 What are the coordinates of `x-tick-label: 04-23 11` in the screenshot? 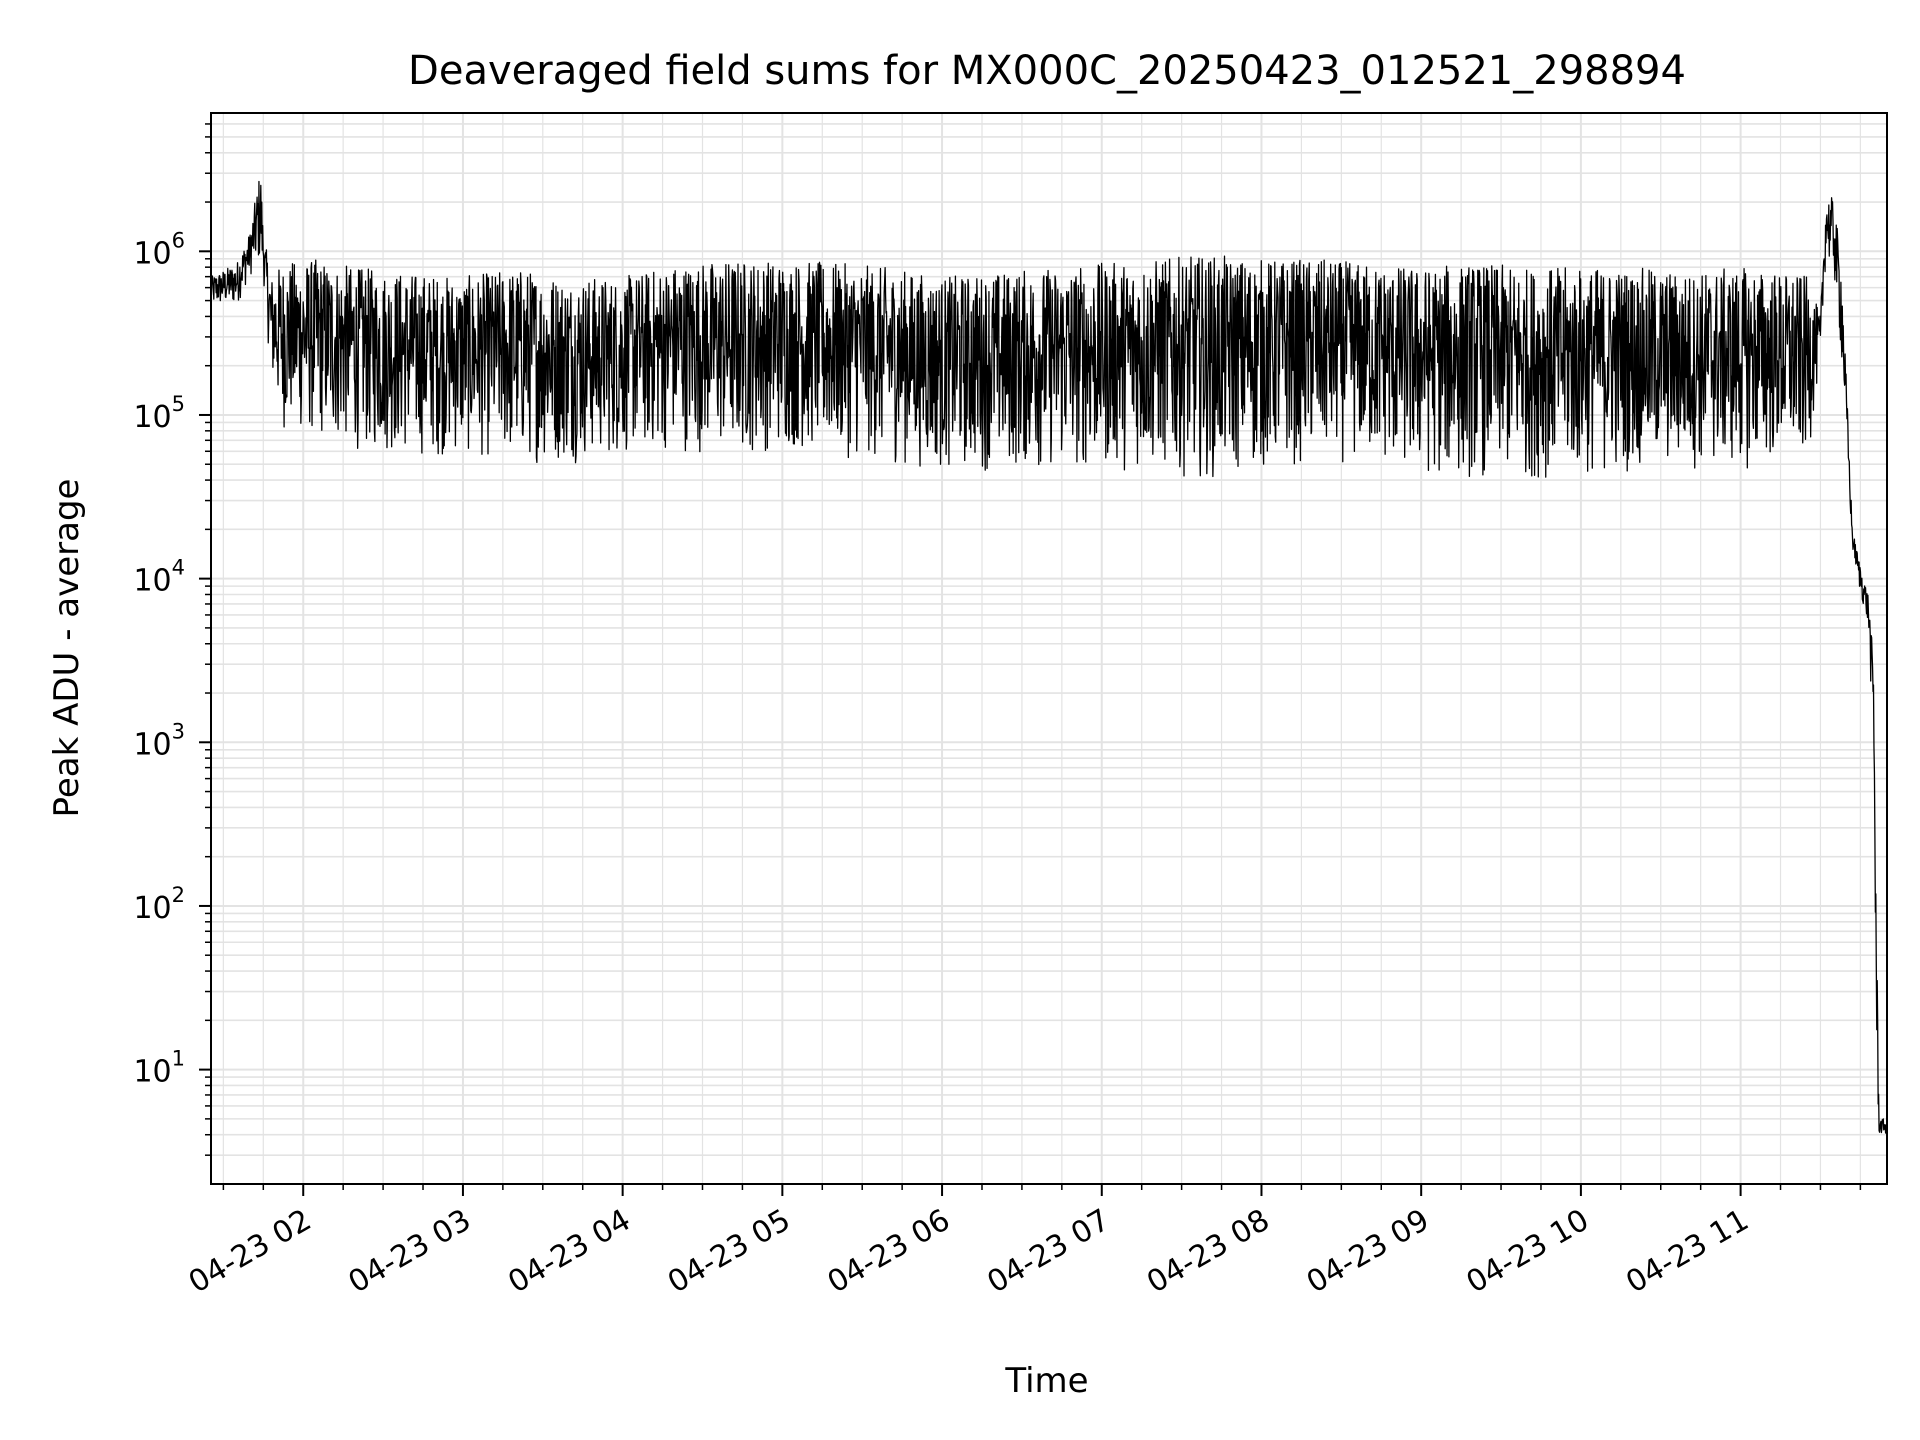 It's located at (1687, 1252).